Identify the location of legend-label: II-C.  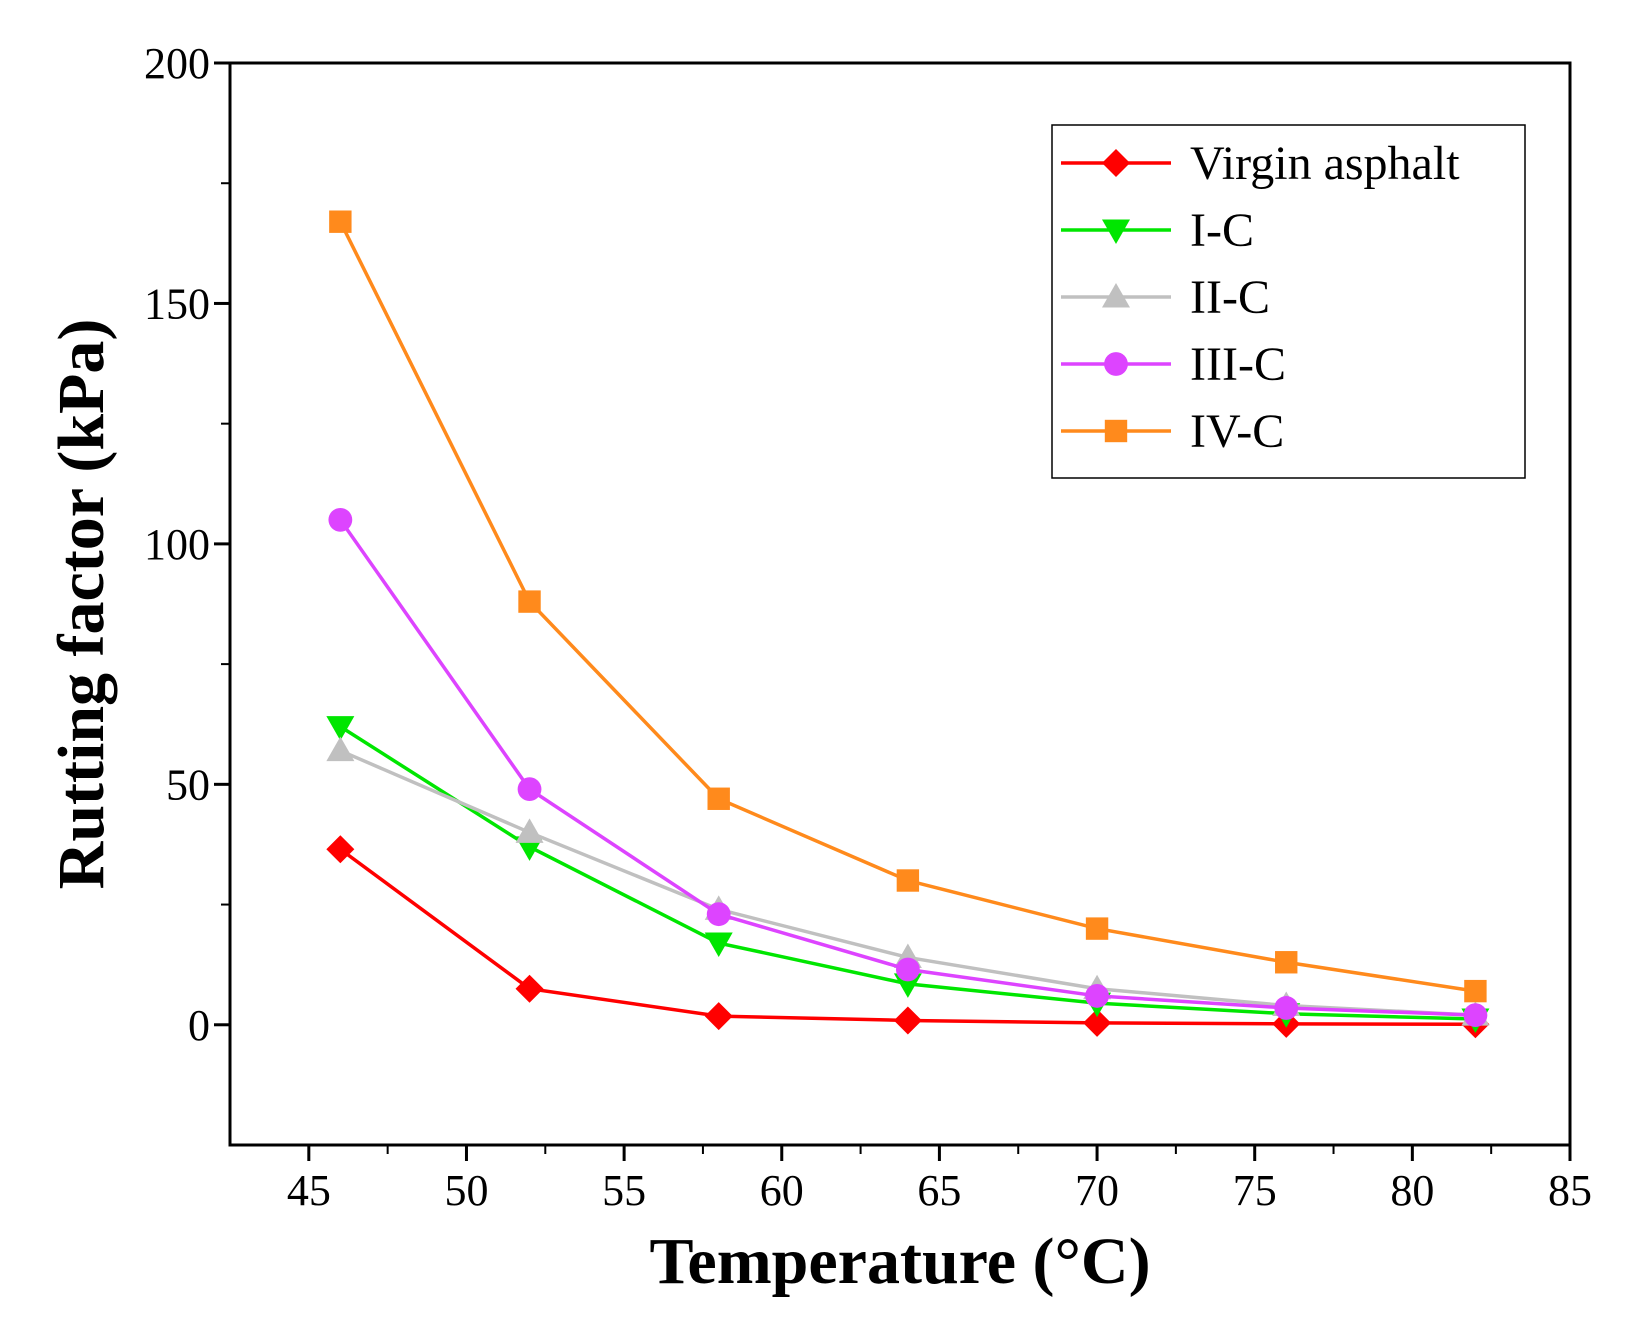
(1230, 297).